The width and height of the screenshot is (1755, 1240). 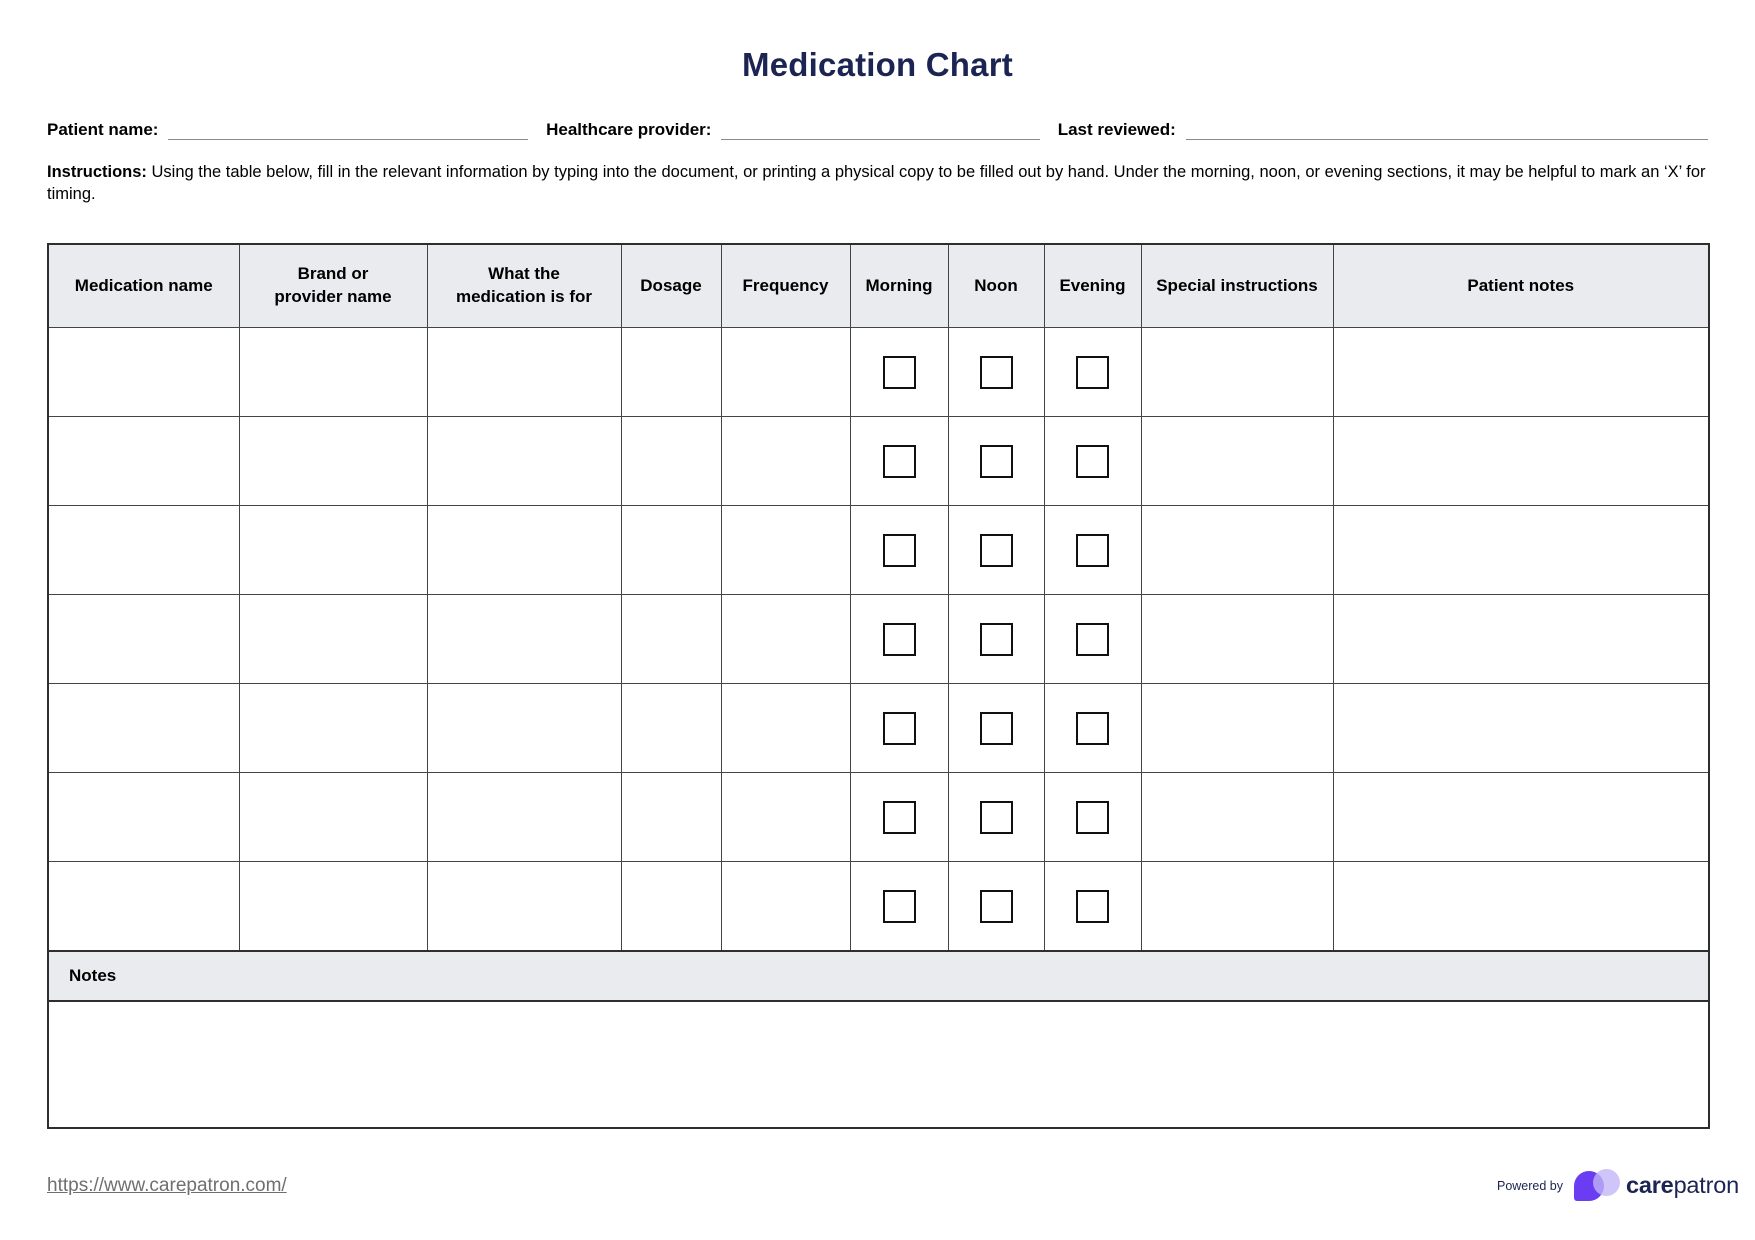 What do you see at coordinates (1650, 1185) in the screenshot?
I see `brand-care-text: care` at bounding box center [1650, 1185].